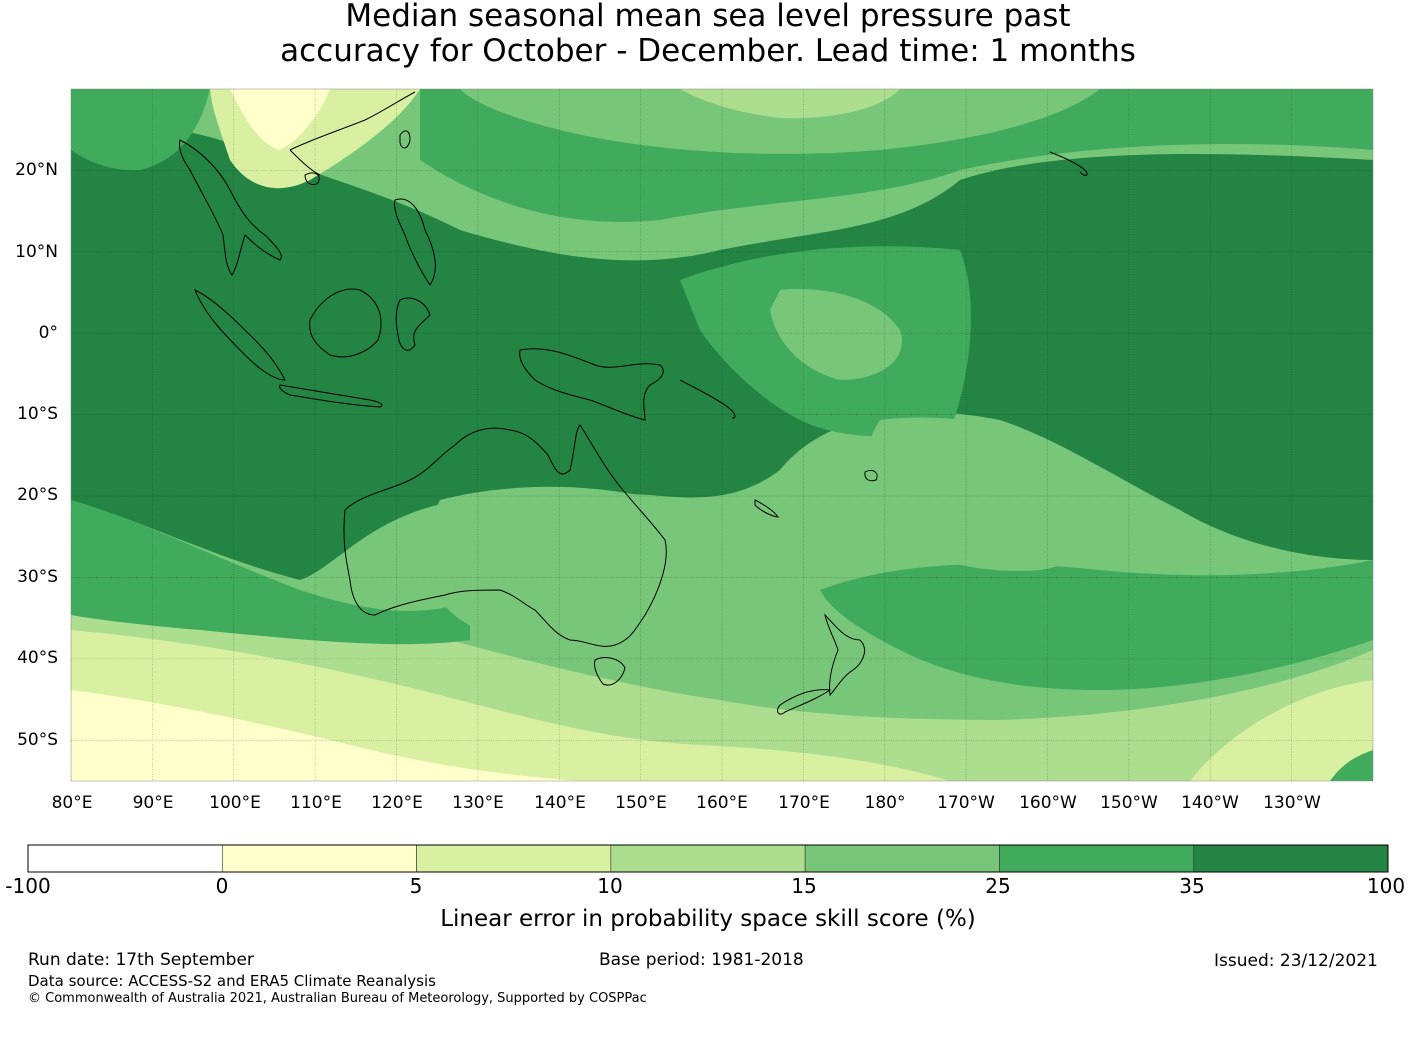 The width and height of the screenshot is (1416, 1050). Describe the element at coordinates (405, 139) in the screenshot. I see `coast-taiwan` at that location.